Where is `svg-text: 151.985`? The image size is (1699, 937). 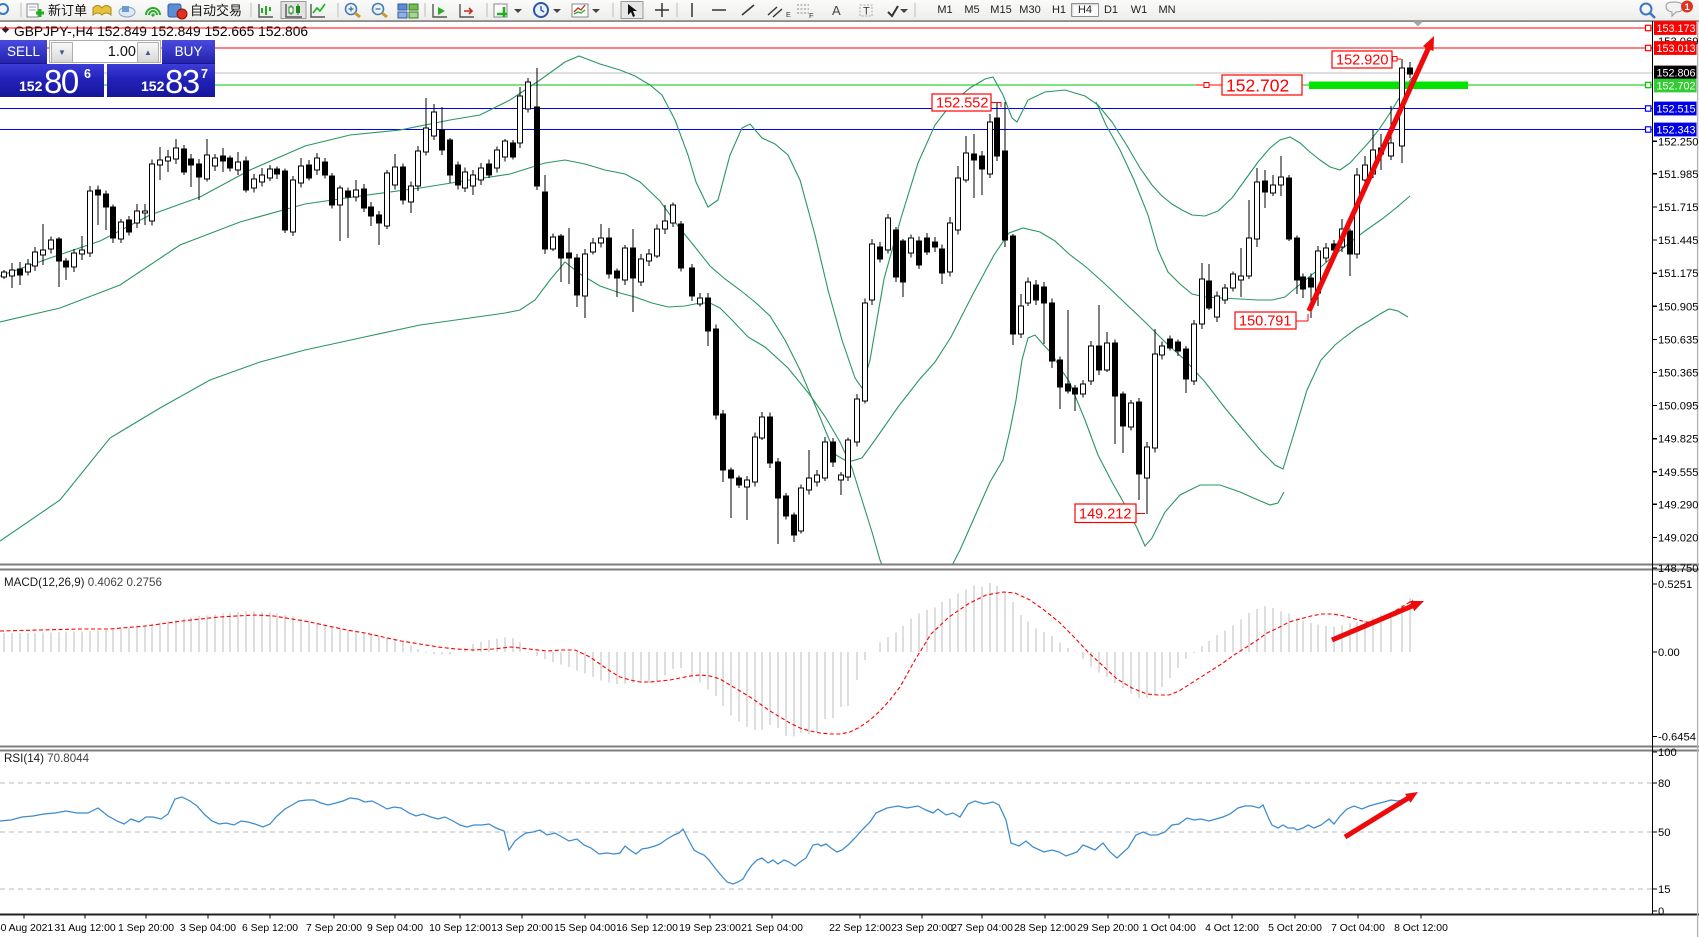 svg-text: 151.985 is located at coordinates (1678, 175).